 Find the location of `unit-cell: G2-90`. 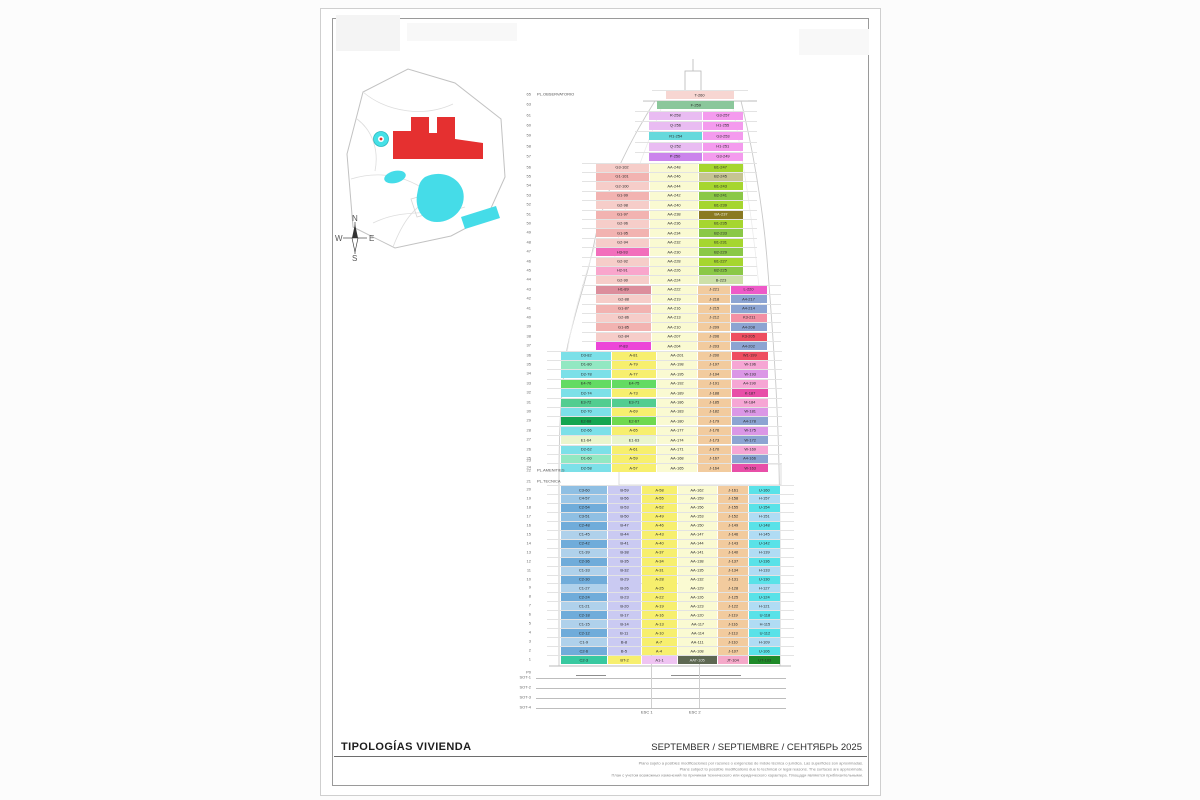

unit-cell: G2-90 is located at coordinates (622, 280).